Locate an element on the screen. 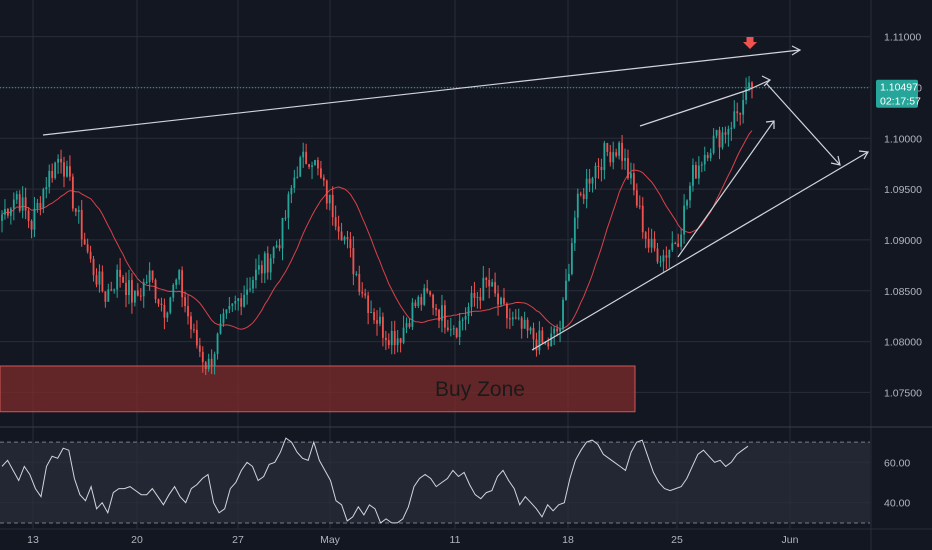 The height and width of the screenshot is (550, 932). rising-wedge-line is located at coordinates (726, 189).